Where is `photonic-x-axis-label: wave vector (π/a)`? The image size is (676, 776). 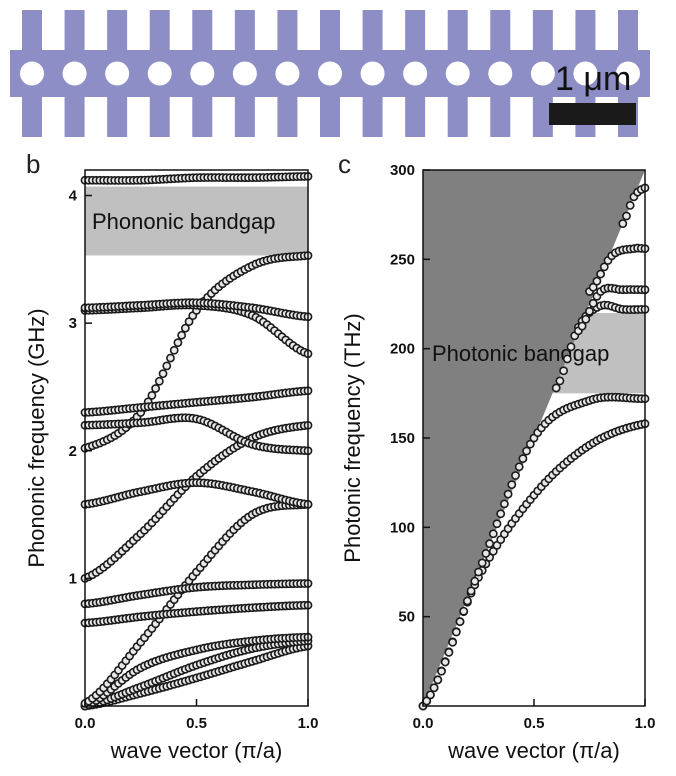
photonic-x-axis-label: wave vector (π/a) is located at coordinates (533, 750).